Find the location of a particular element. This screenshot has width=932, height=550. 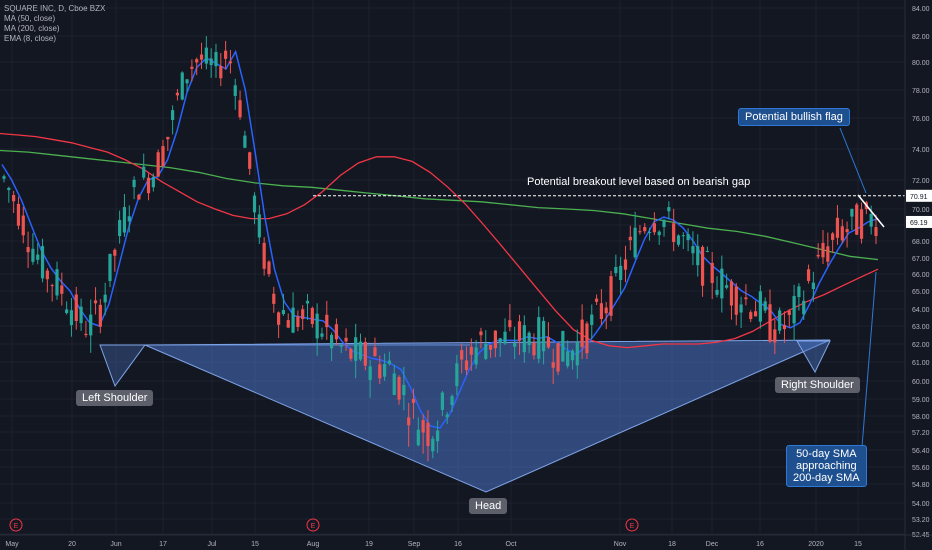

legend-ema8: EMA (8, close) is located at coordinates (30, 38).